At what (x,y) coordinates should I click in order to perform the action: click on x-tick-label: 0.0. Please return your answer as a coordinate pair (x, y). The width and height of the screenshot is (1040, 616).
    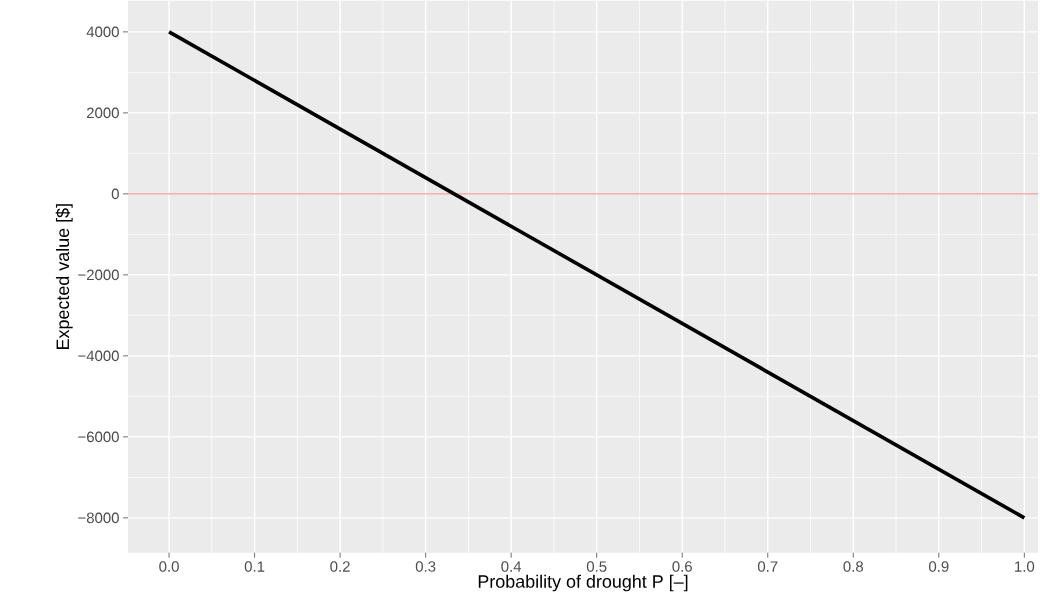
    Looking at the image, I should click on (169, 566).